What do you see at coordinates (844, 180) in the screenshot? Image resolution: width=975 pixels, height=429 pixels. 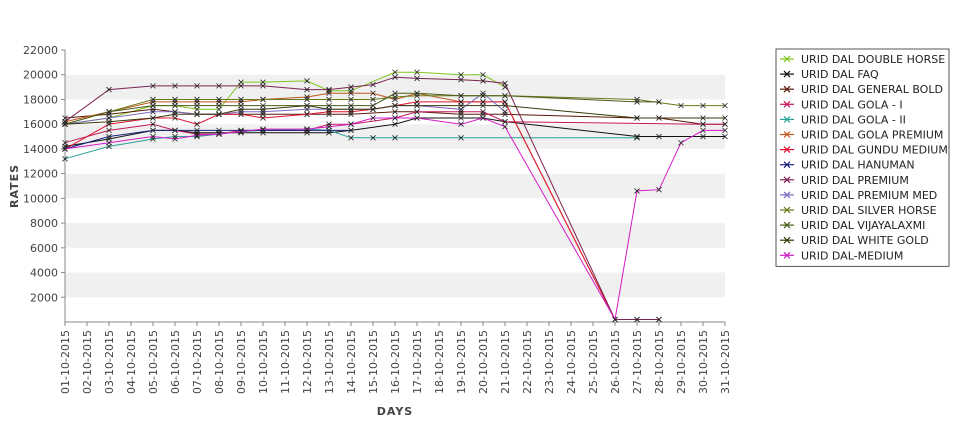 I see `legend-item: URID DAL PREMIUM` at bounding box center [844, 180].